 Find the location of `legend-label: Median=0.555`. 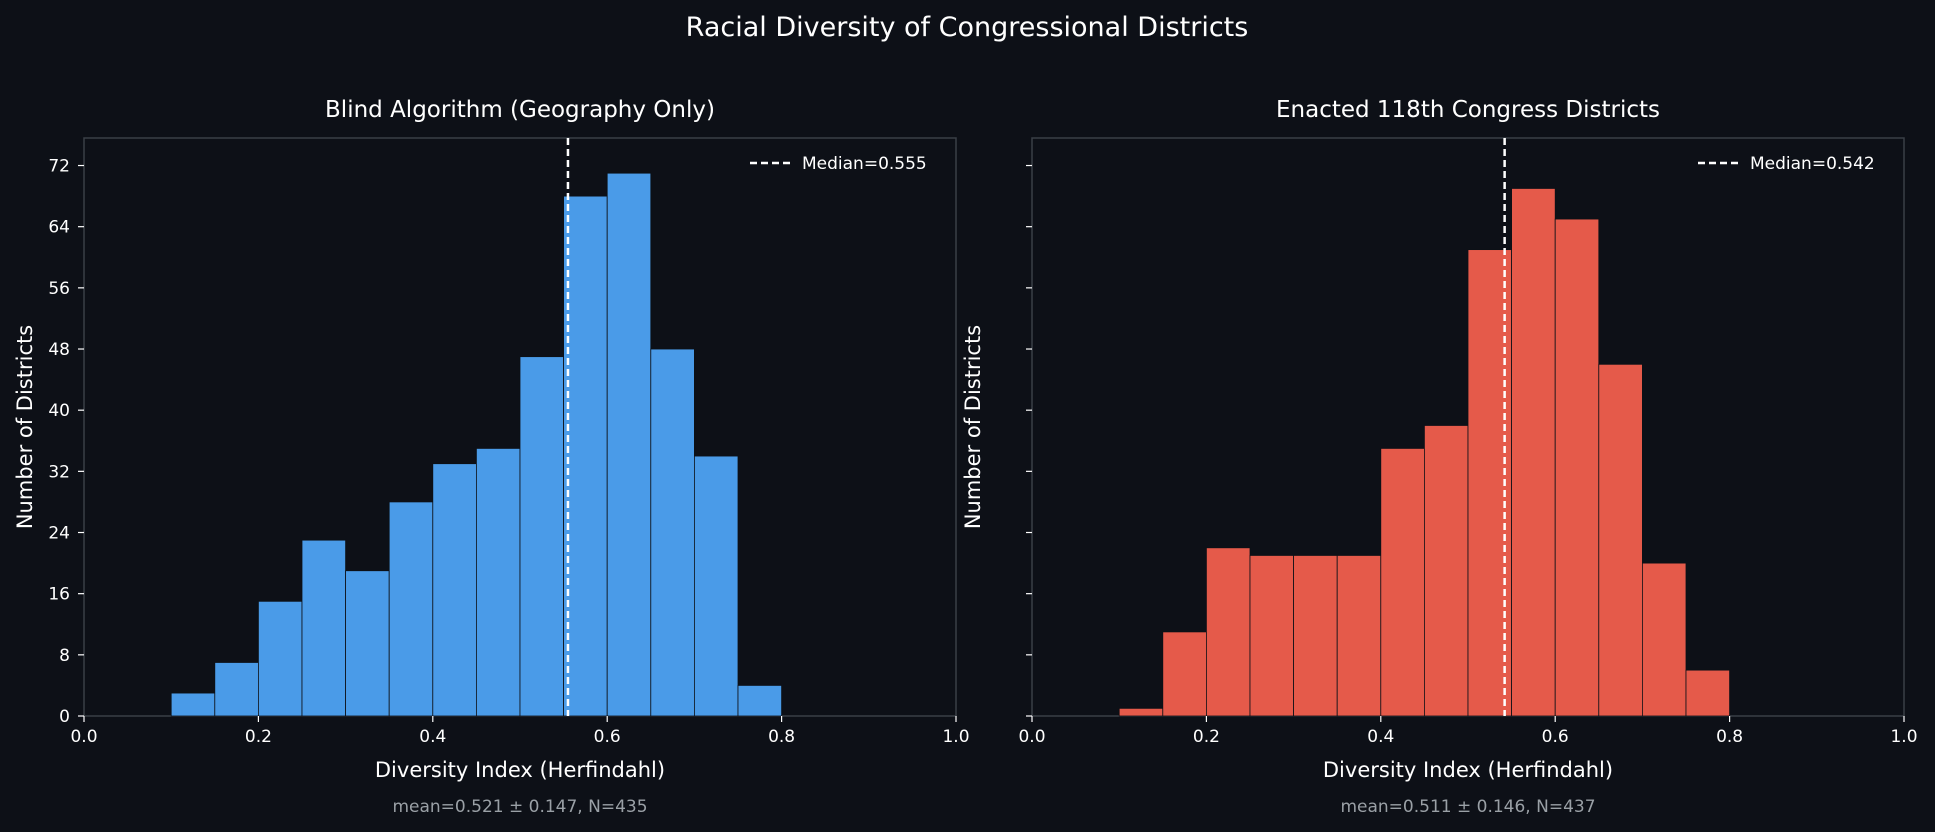

legend-label: Median=0.555 is located at coordinates (864, 164).